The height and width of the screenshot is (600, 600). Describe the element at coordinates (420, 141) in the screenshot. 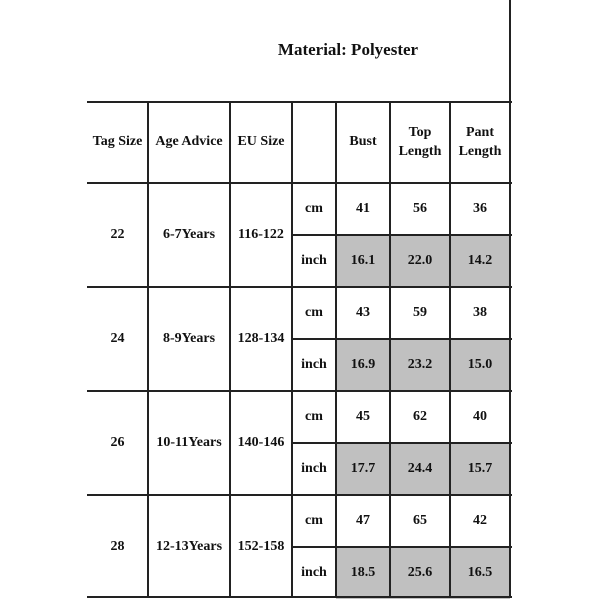

I see `header-top: Top Length` at that location.